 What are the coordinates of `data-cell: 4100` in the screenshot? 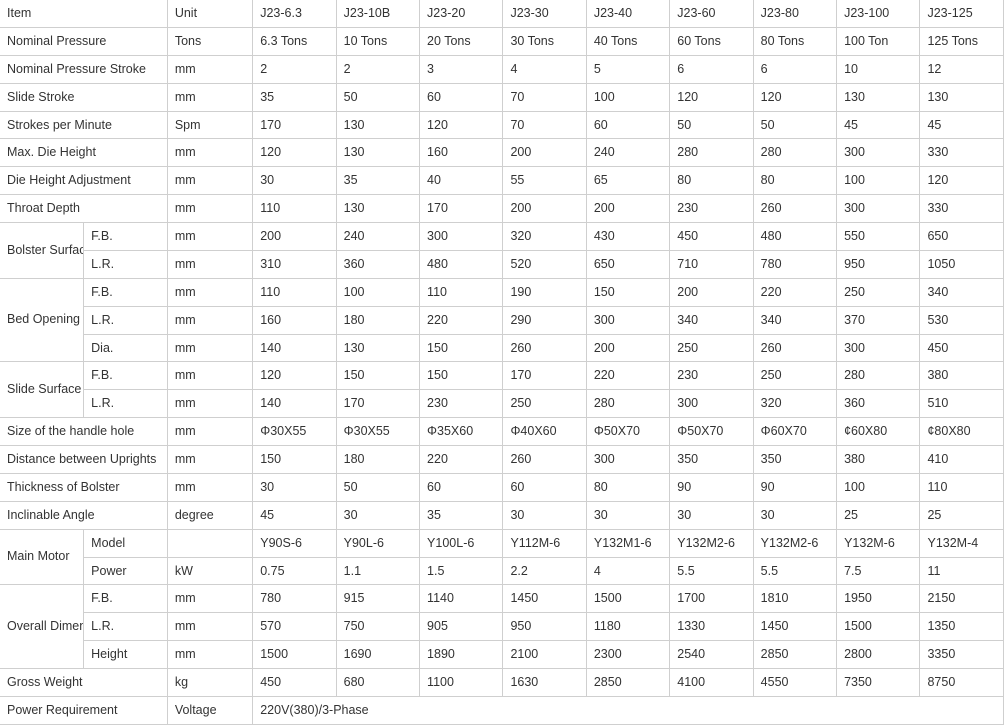 It's located at (711, 682).